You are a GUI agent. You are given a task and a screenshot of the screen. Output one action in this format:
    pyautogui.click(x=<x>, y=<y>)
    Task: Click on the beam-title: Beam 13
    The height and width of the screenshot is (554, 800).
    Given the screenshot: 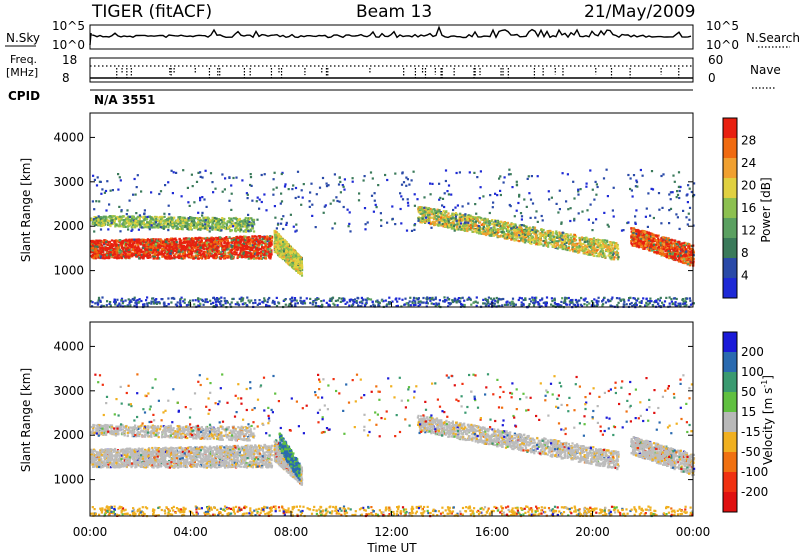 What is the action you would take?
    pyautogui.click(x=394, y=12)
    